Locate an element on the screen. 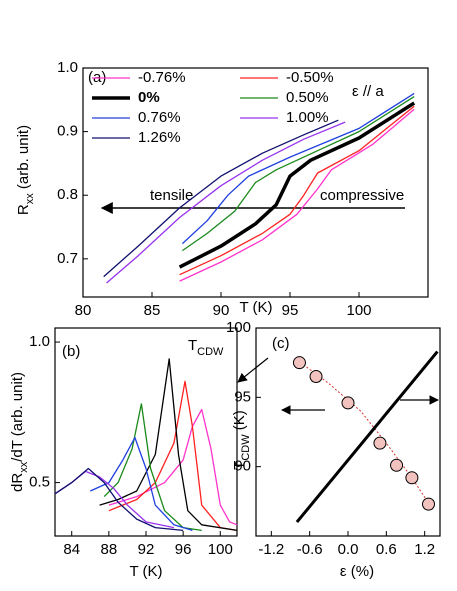  x-tick-label: 1.2 is located at coordinates (424, 549).